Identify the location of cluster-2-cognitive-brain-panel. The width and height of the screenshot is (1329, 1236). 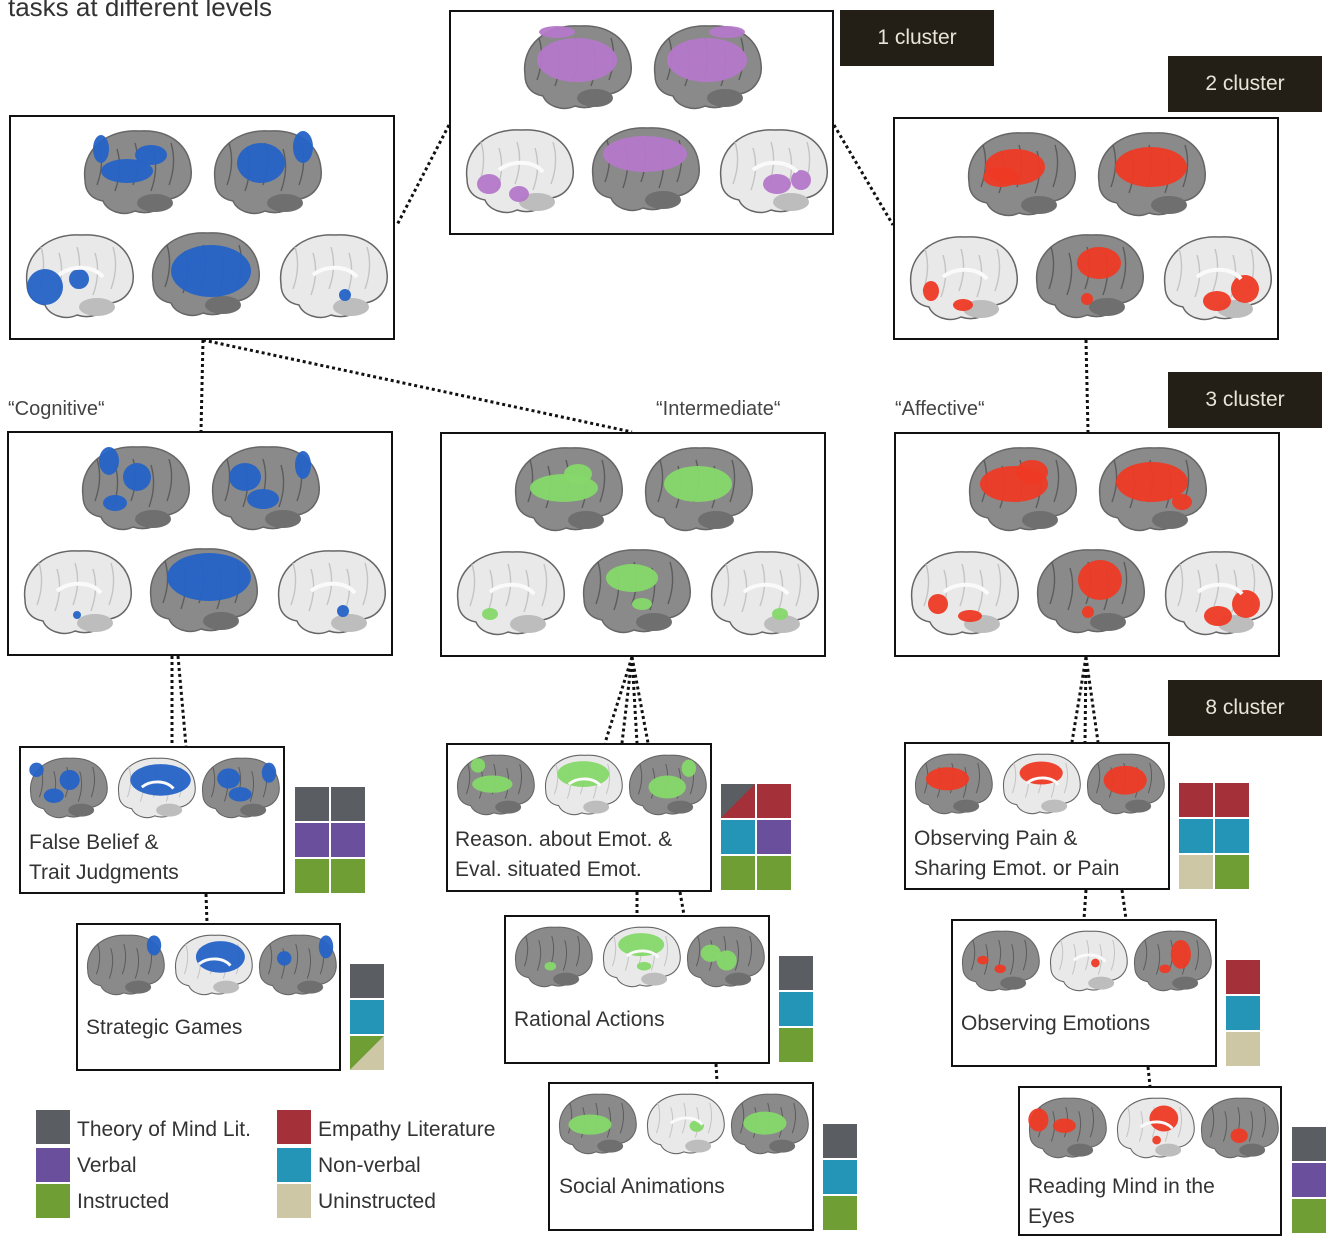
(202, 227).